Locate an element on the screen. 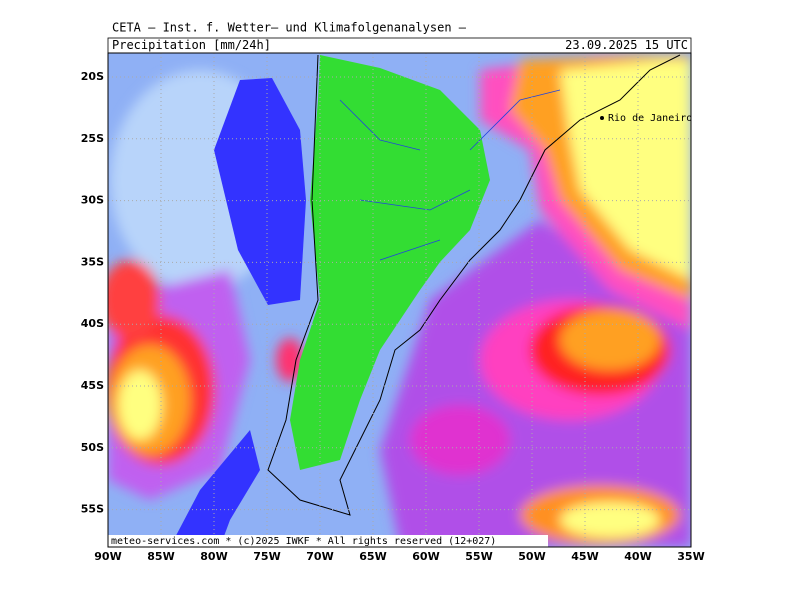 The image size is (800, 600). lat-label: 25S is located at coordinates (92, 138).